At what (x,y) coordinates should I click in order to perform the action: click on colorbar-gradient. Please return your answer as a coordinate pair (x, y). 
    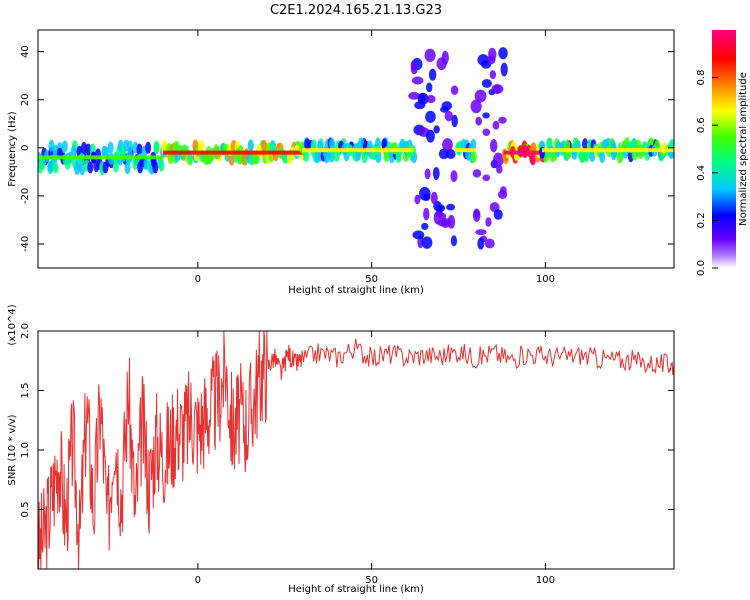
    Looking at the image, I should click on (724, 149).